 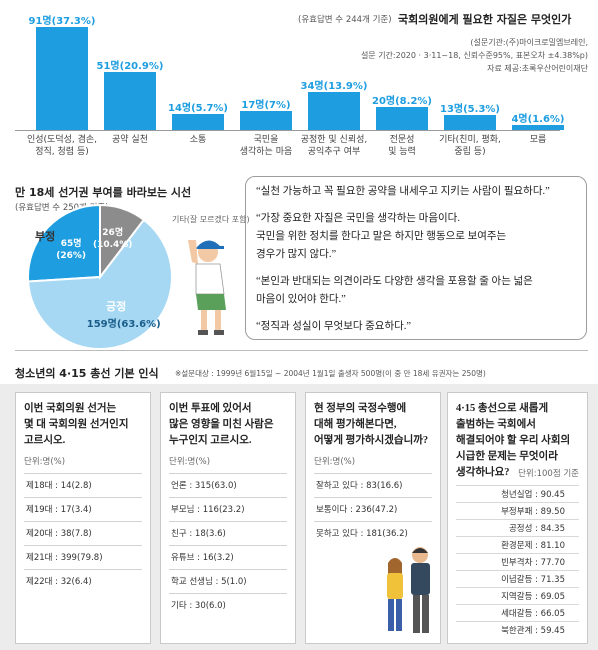 I want to click on bar-title: 국회의원에게 필요한 자질은 무엇인가, so click(x=485, y=19).